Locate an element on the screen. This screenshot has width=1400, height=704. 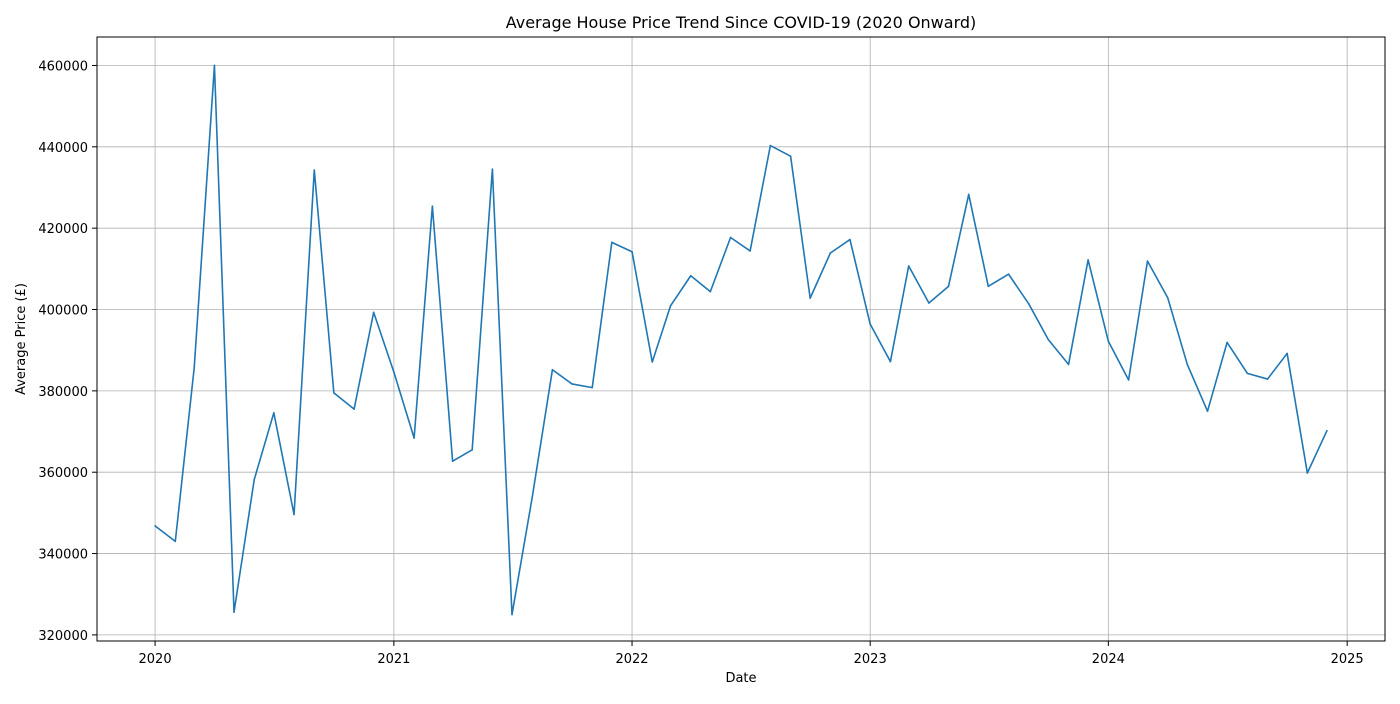
x-tick-label: 2025 is located at coordinates (1347, 659).